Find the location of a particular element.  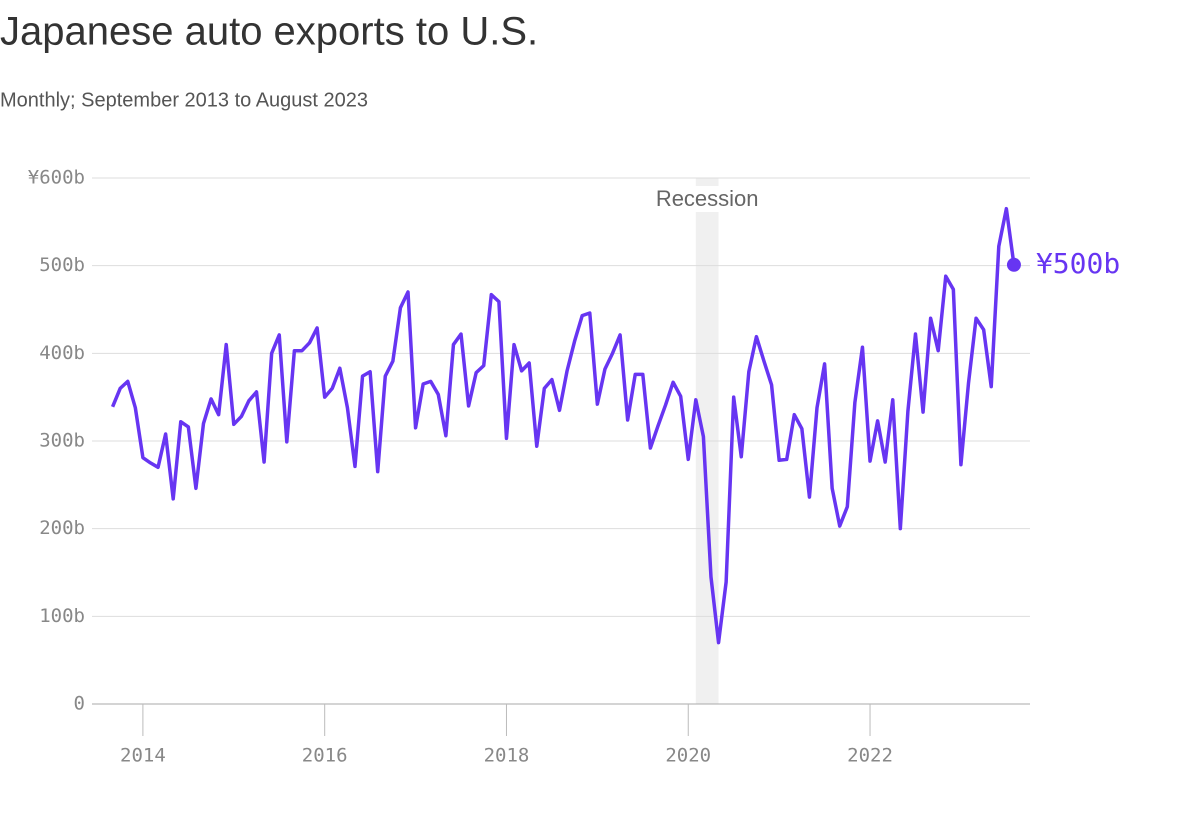

y-tick-label: 400b is located at coordinates (62, 353).